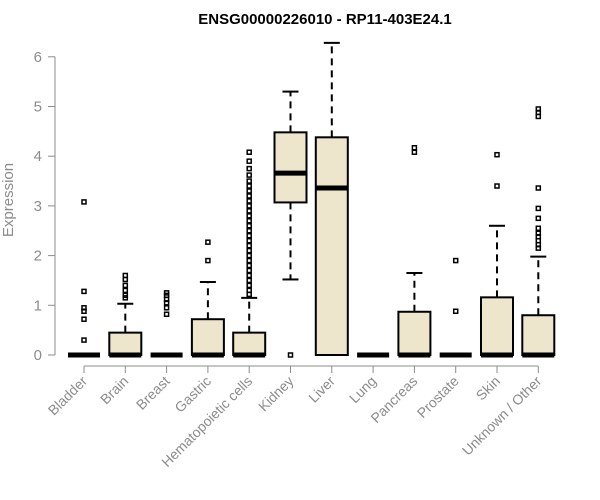 Image resolution: width=600 pixels, height=500 pixels. I want to click on box-kidney, so click(290, 224).